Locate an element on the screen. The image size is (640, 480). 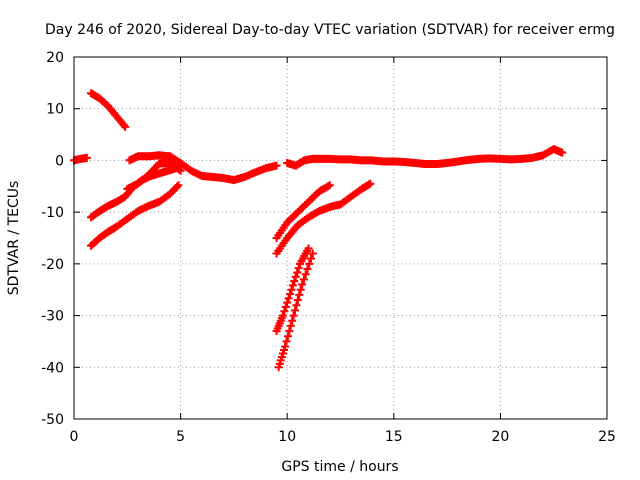
x-tick-label: 25 is located at coordinates (607, 437).